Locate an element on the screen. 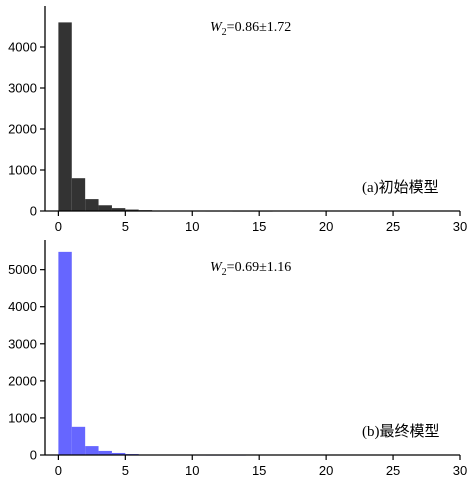 This screenshot has width=474, height=481. stat-value: =0.86±1.72 is located at coordinates (259, 27).